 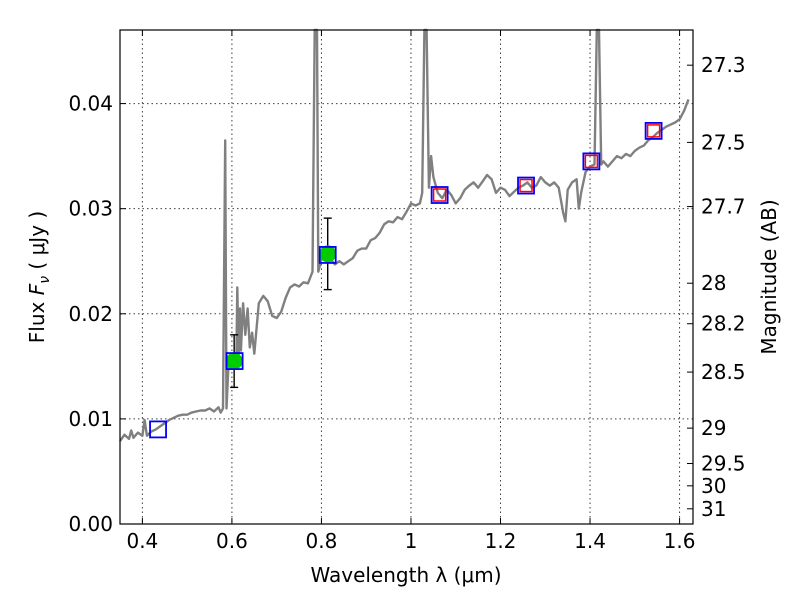 What do you see at coordinates (590, 541) in the screenshot?
I see `x-tick-label: 1.4` at bounding box center [590, 541].